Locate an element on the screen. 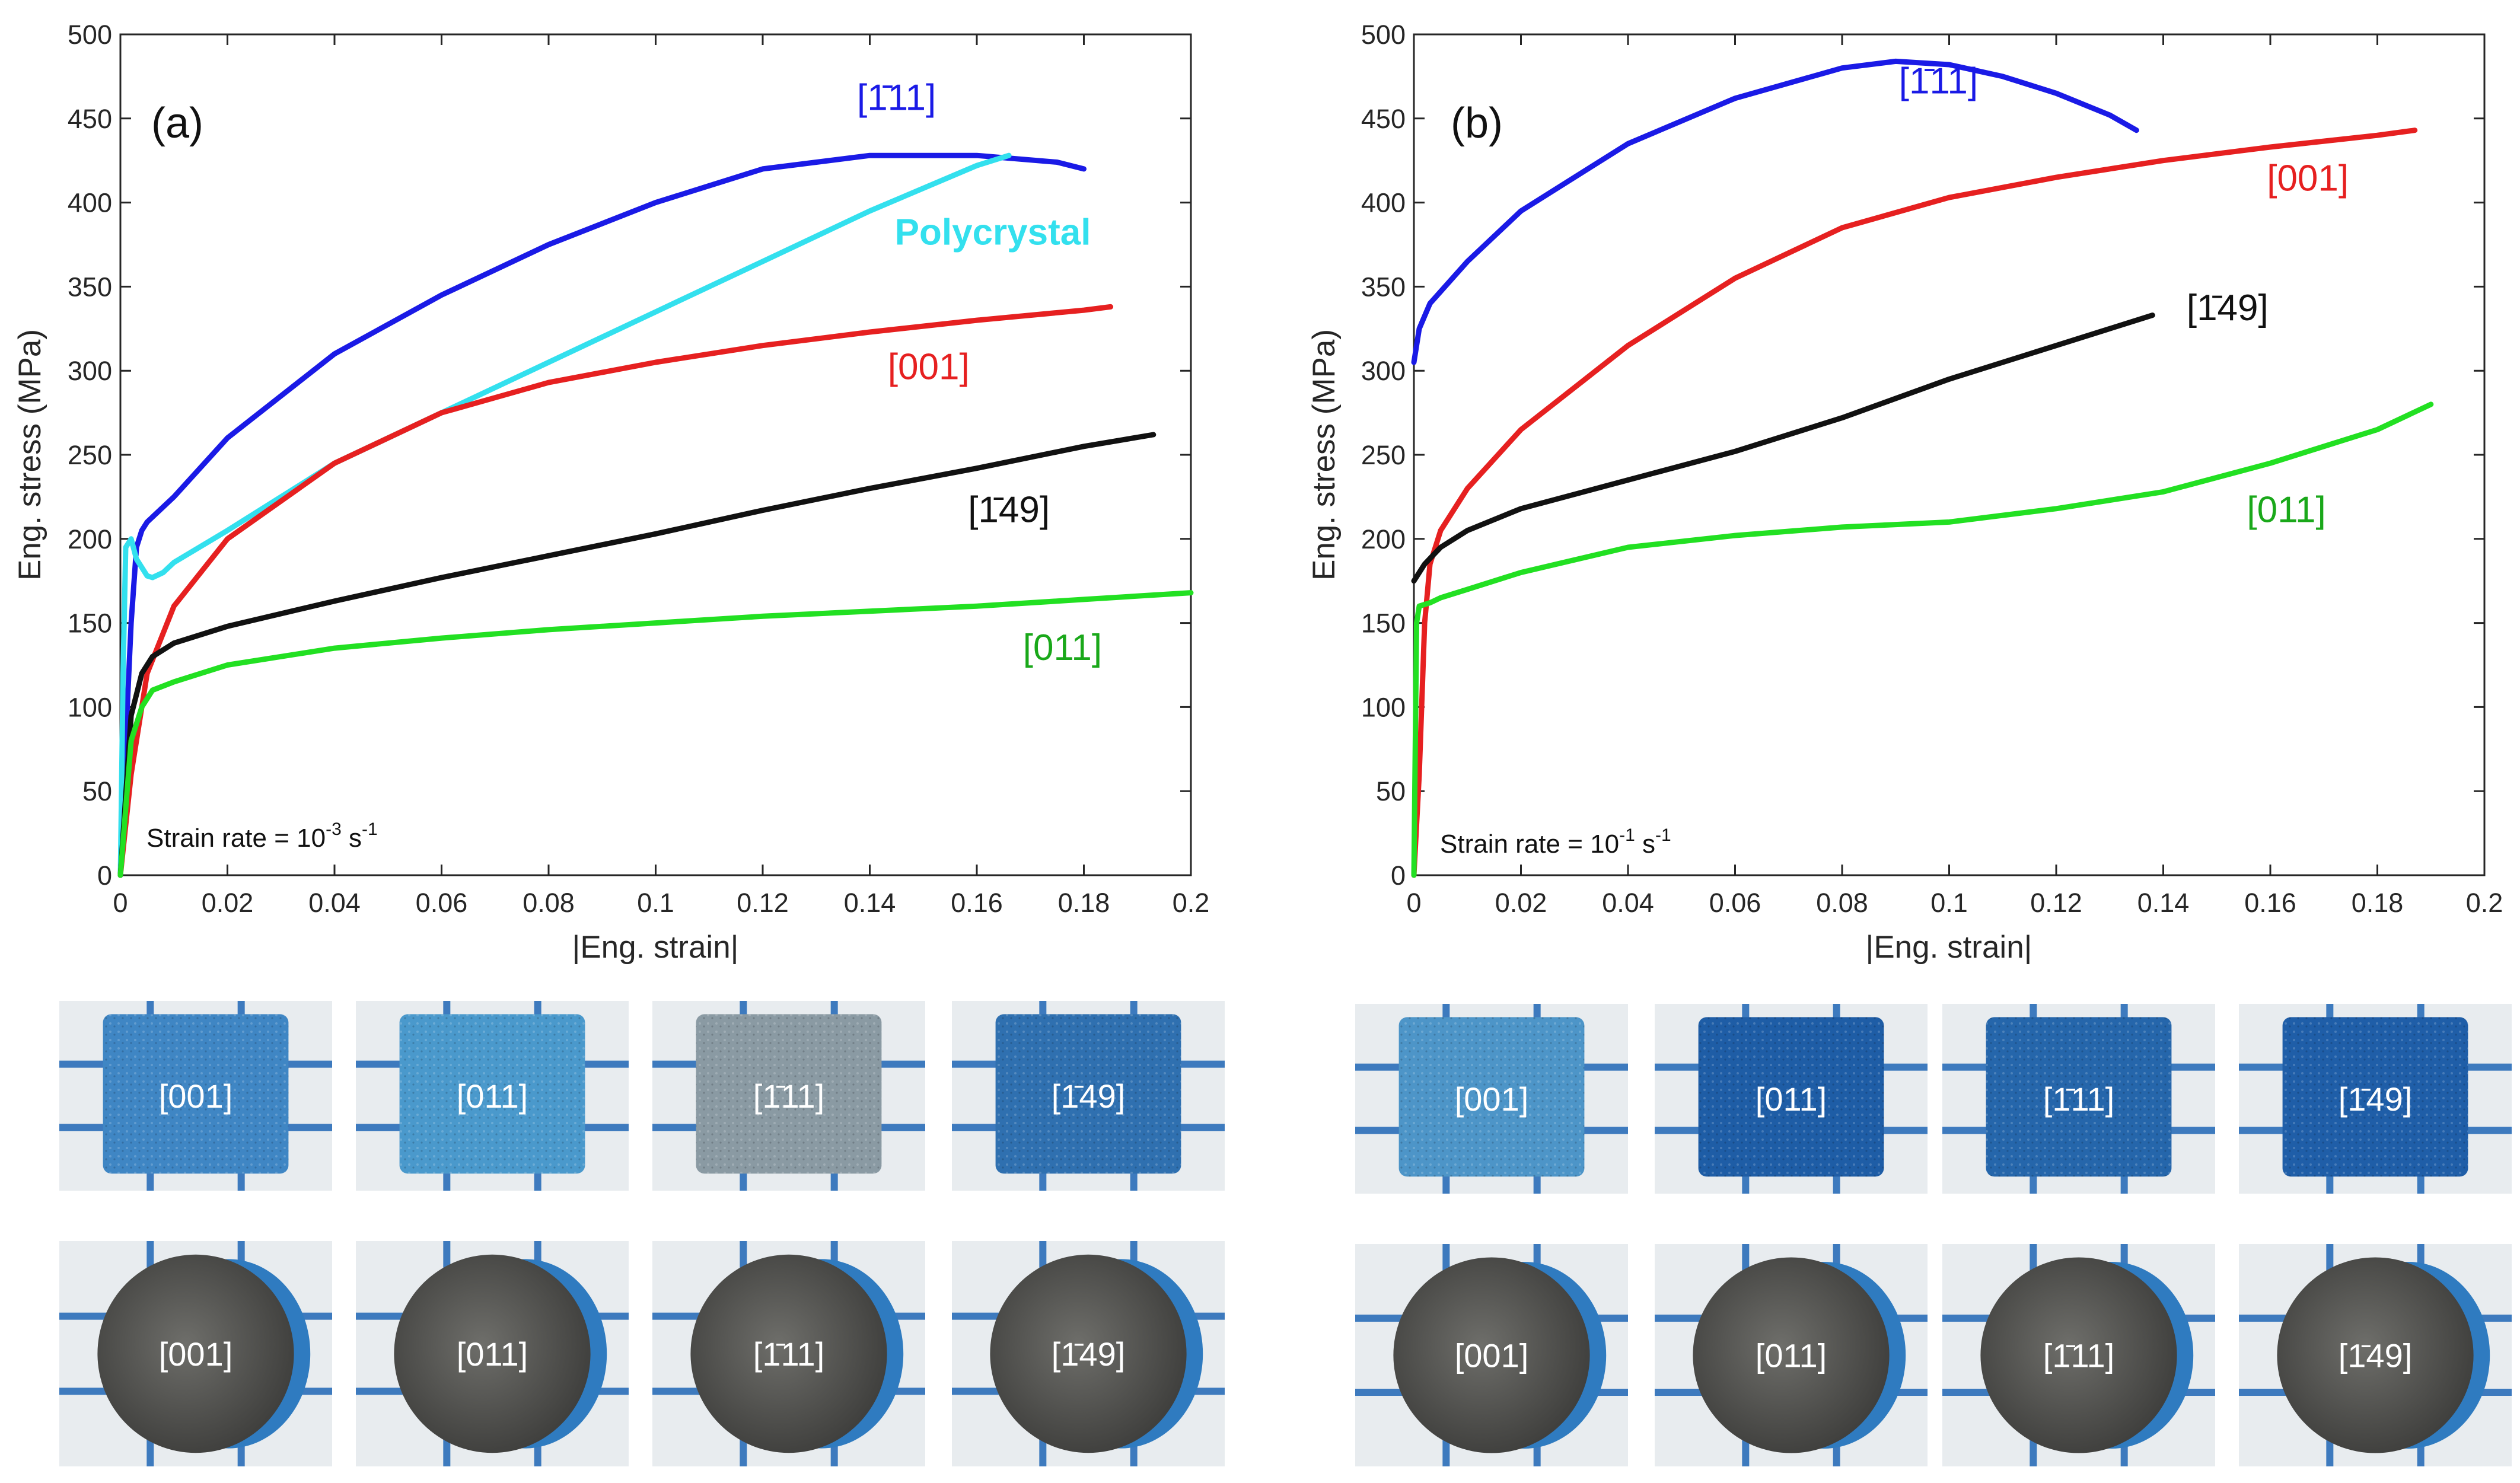 This screenshot has height=1483, width=2520. y-tick-label: 50 is located at coordinates (97, 791).